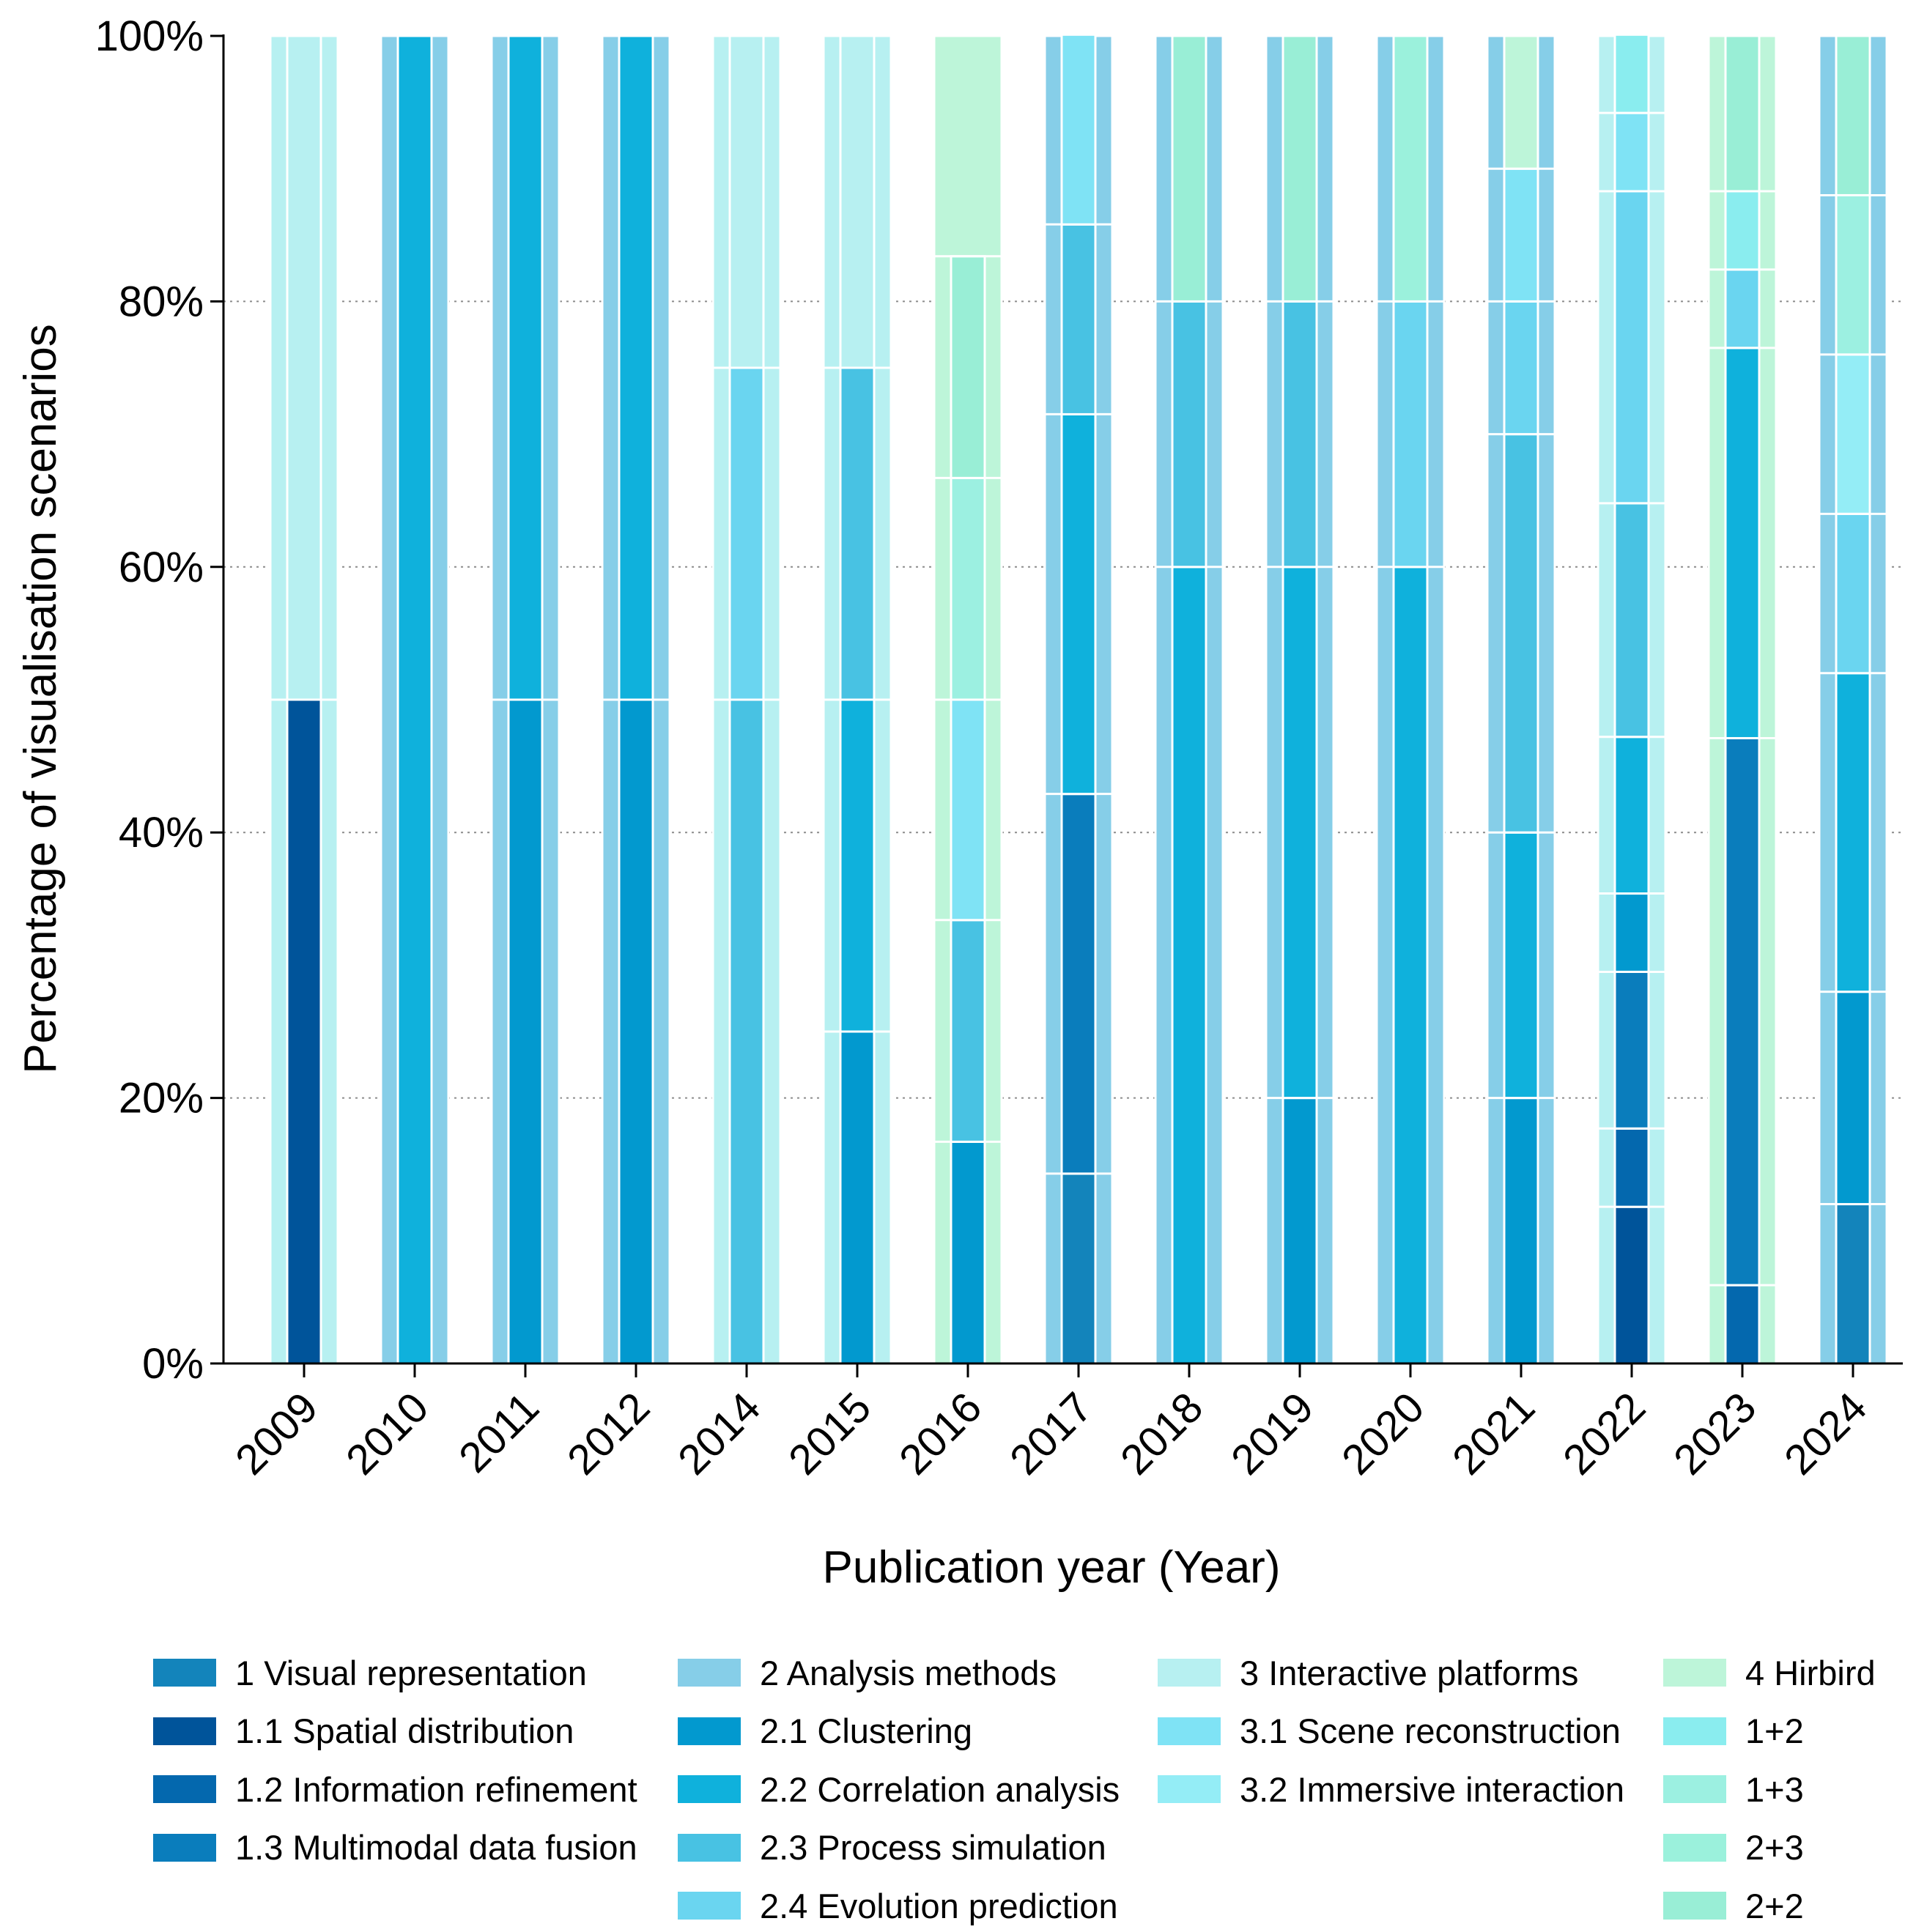 Image resolution: width=1916 pixels, height=1932 pixels. Describe the element at coordinates (387, 1433) in the screenshot. I see `x-tick-label: 2010` at that location.